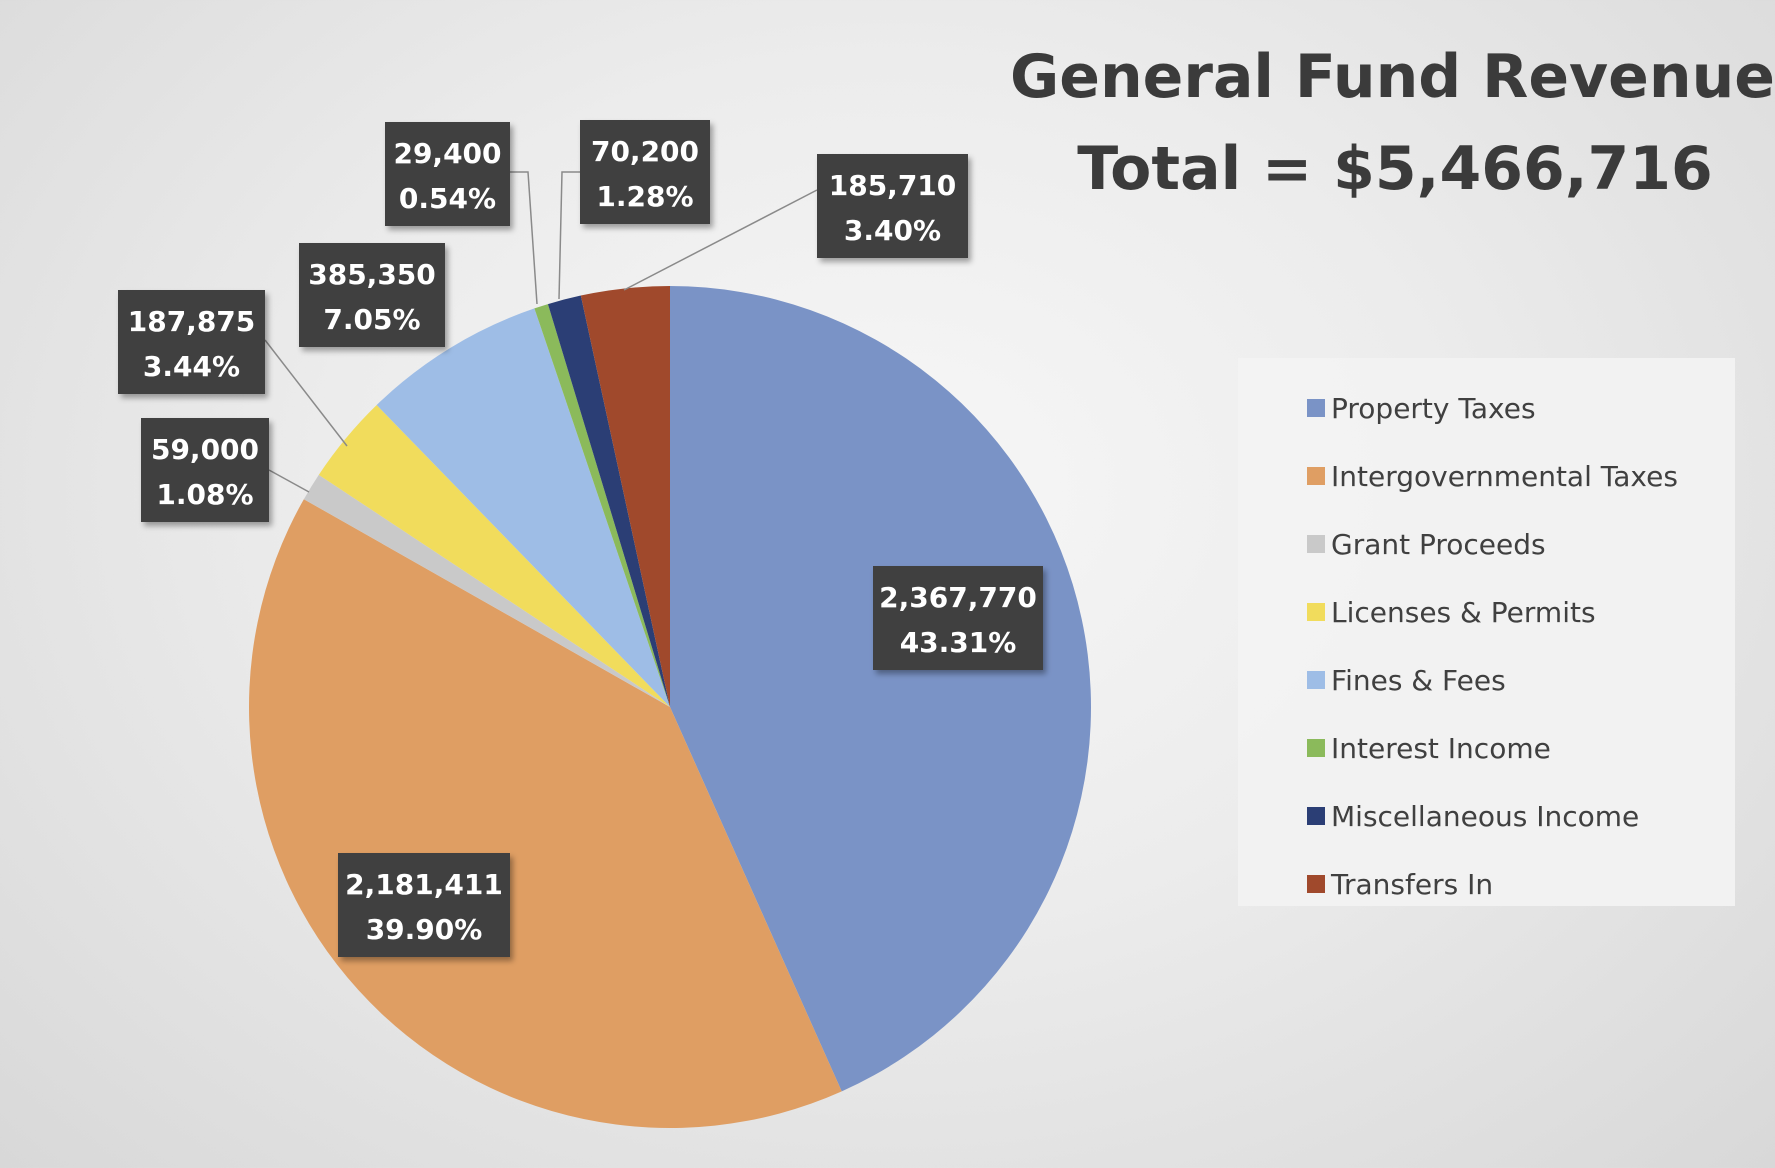 The width and height of the screenshot is (1775, 1168). Describe the element at coordinates (1463, 612) in the screenshot. I see `legend-label: Licenses & Permits` at that location.